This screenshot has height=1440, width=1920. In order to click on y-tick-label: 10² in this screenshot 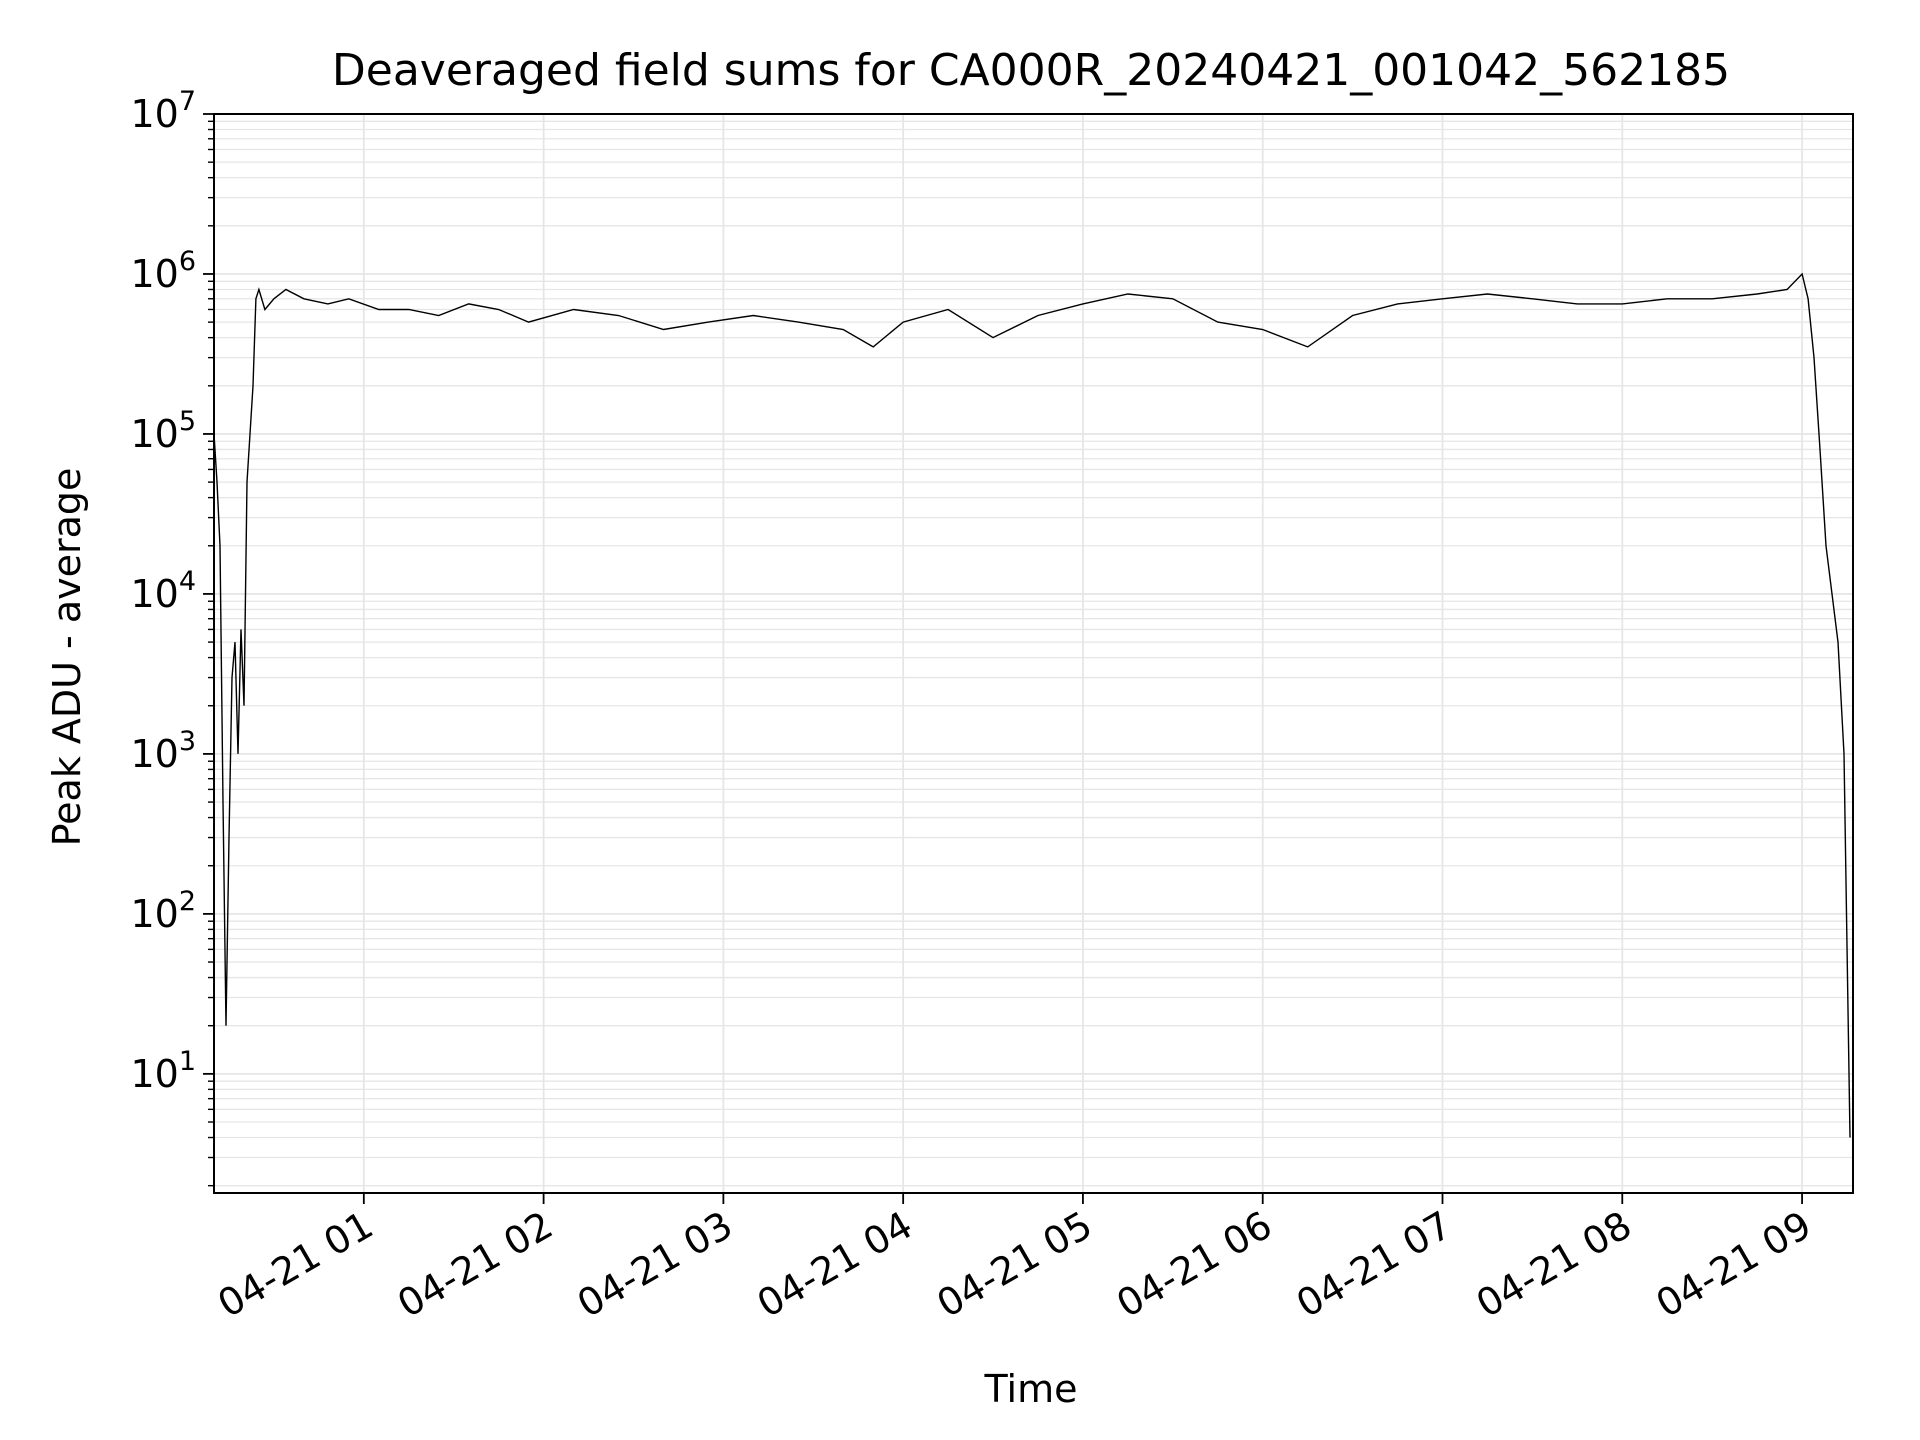, I will do `click(163, 911)`.